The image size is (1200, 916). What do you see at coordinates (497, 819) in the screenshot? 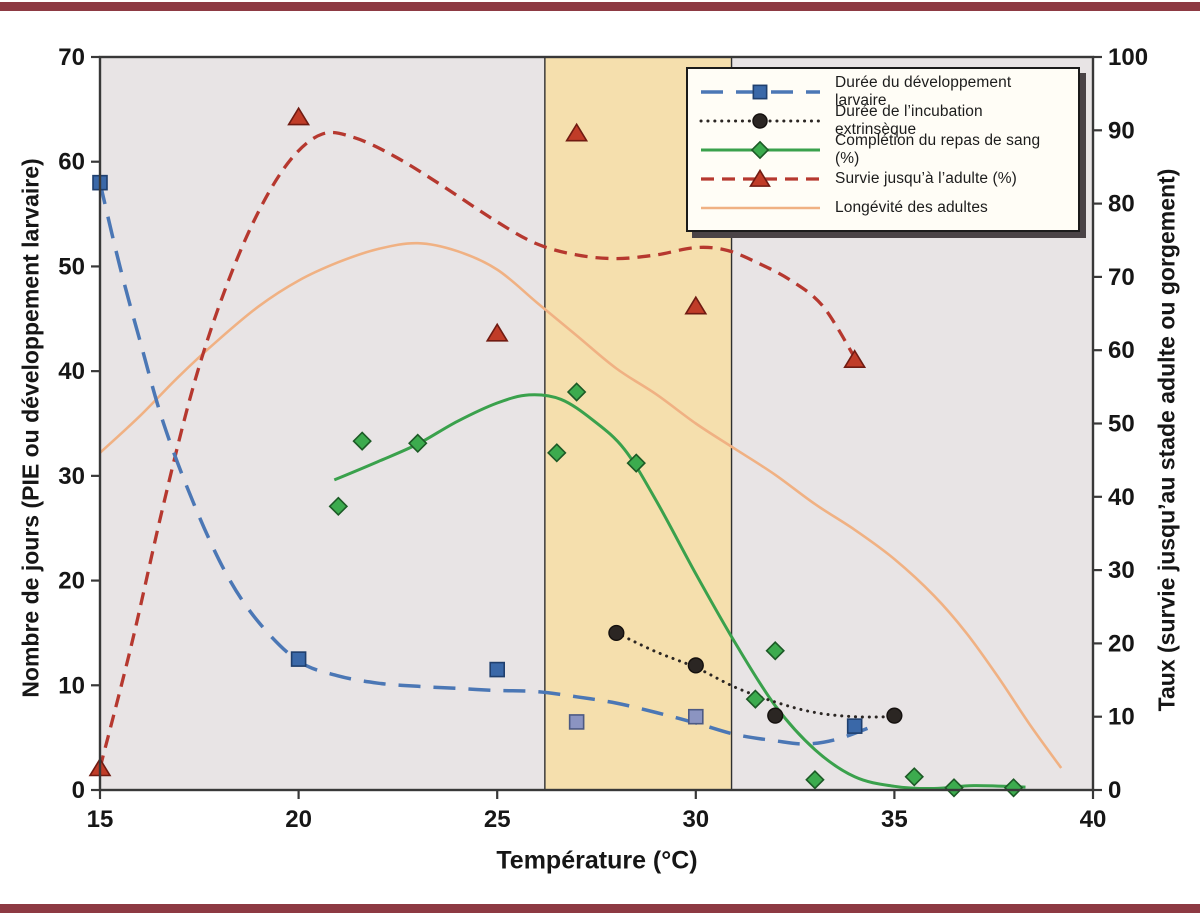
I see `svg-text: 25` at bounding box center [497, 819].